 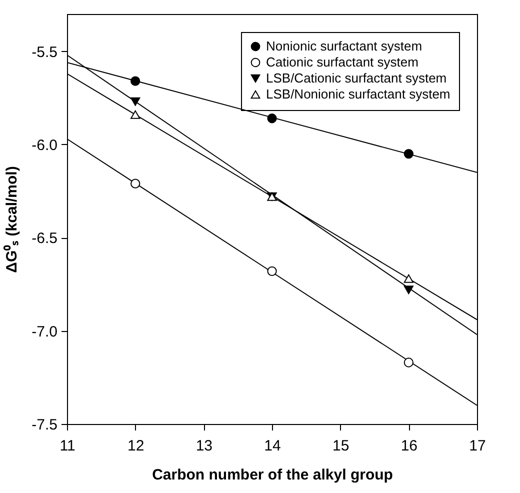 I want to click on x-axis-title: Carbon number of the alkyl group, so click(x=272, y=475).